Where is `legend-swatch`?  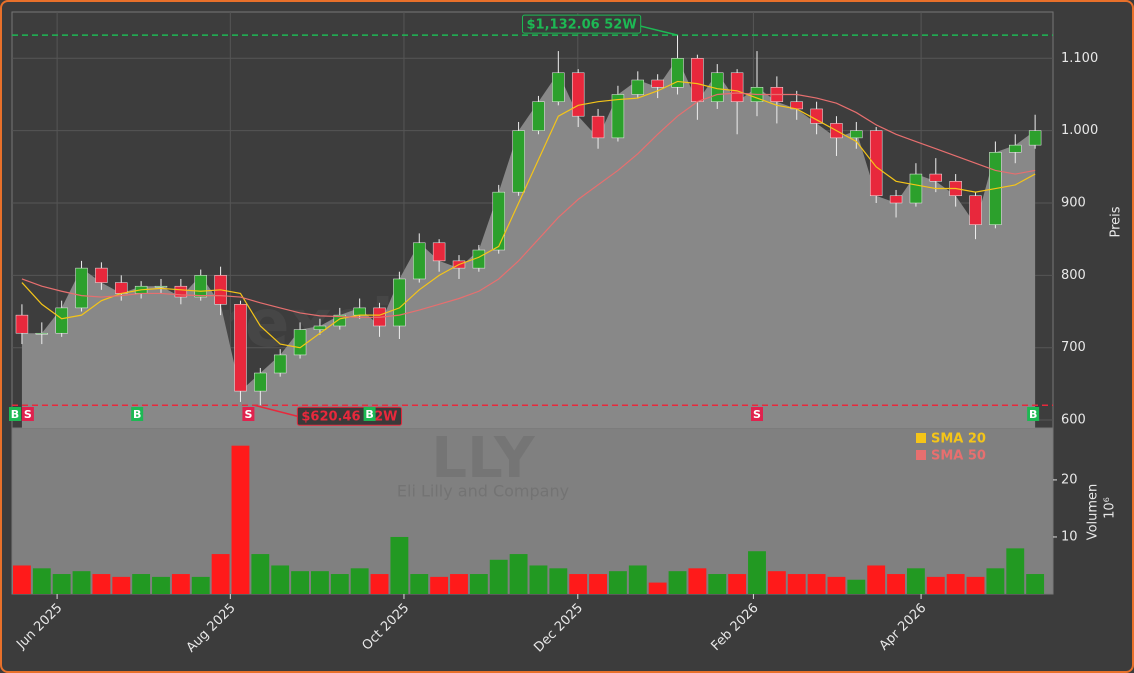 legend-swatch is located at coordinates (921, 455).